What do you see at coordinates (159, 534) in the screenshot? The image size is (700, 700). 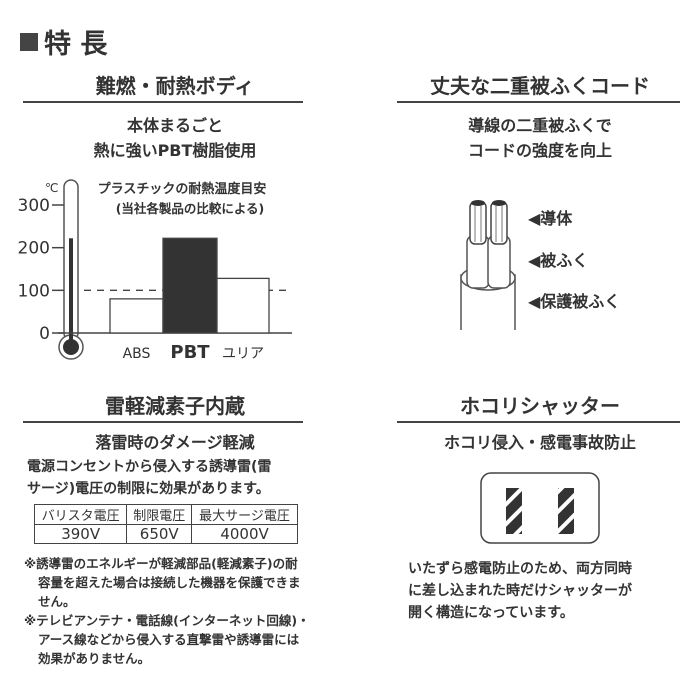 I see `table-cell: 650V` at bounding box center [159, 534].